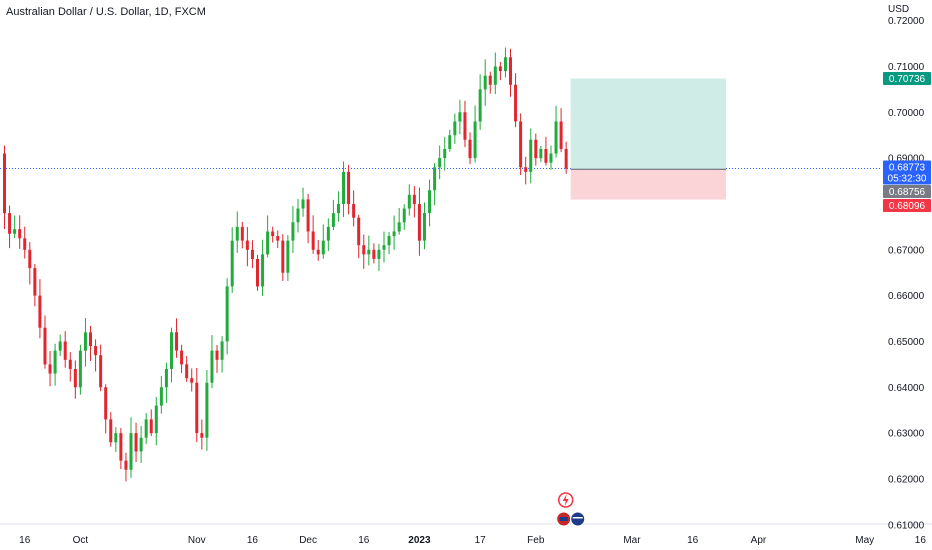 The image size is (932, 550). I want to click on price-tick-label: 0.69000, so click(906, 159).